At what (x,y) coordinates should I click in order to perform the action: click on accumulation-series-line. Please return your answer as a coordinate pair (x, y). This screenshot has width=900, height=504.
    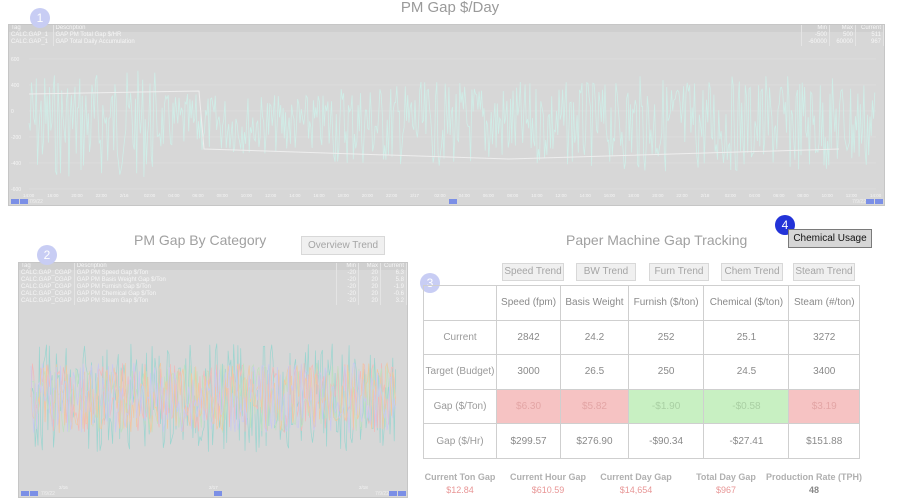
    Looking at the image, I should click on (434, 125).